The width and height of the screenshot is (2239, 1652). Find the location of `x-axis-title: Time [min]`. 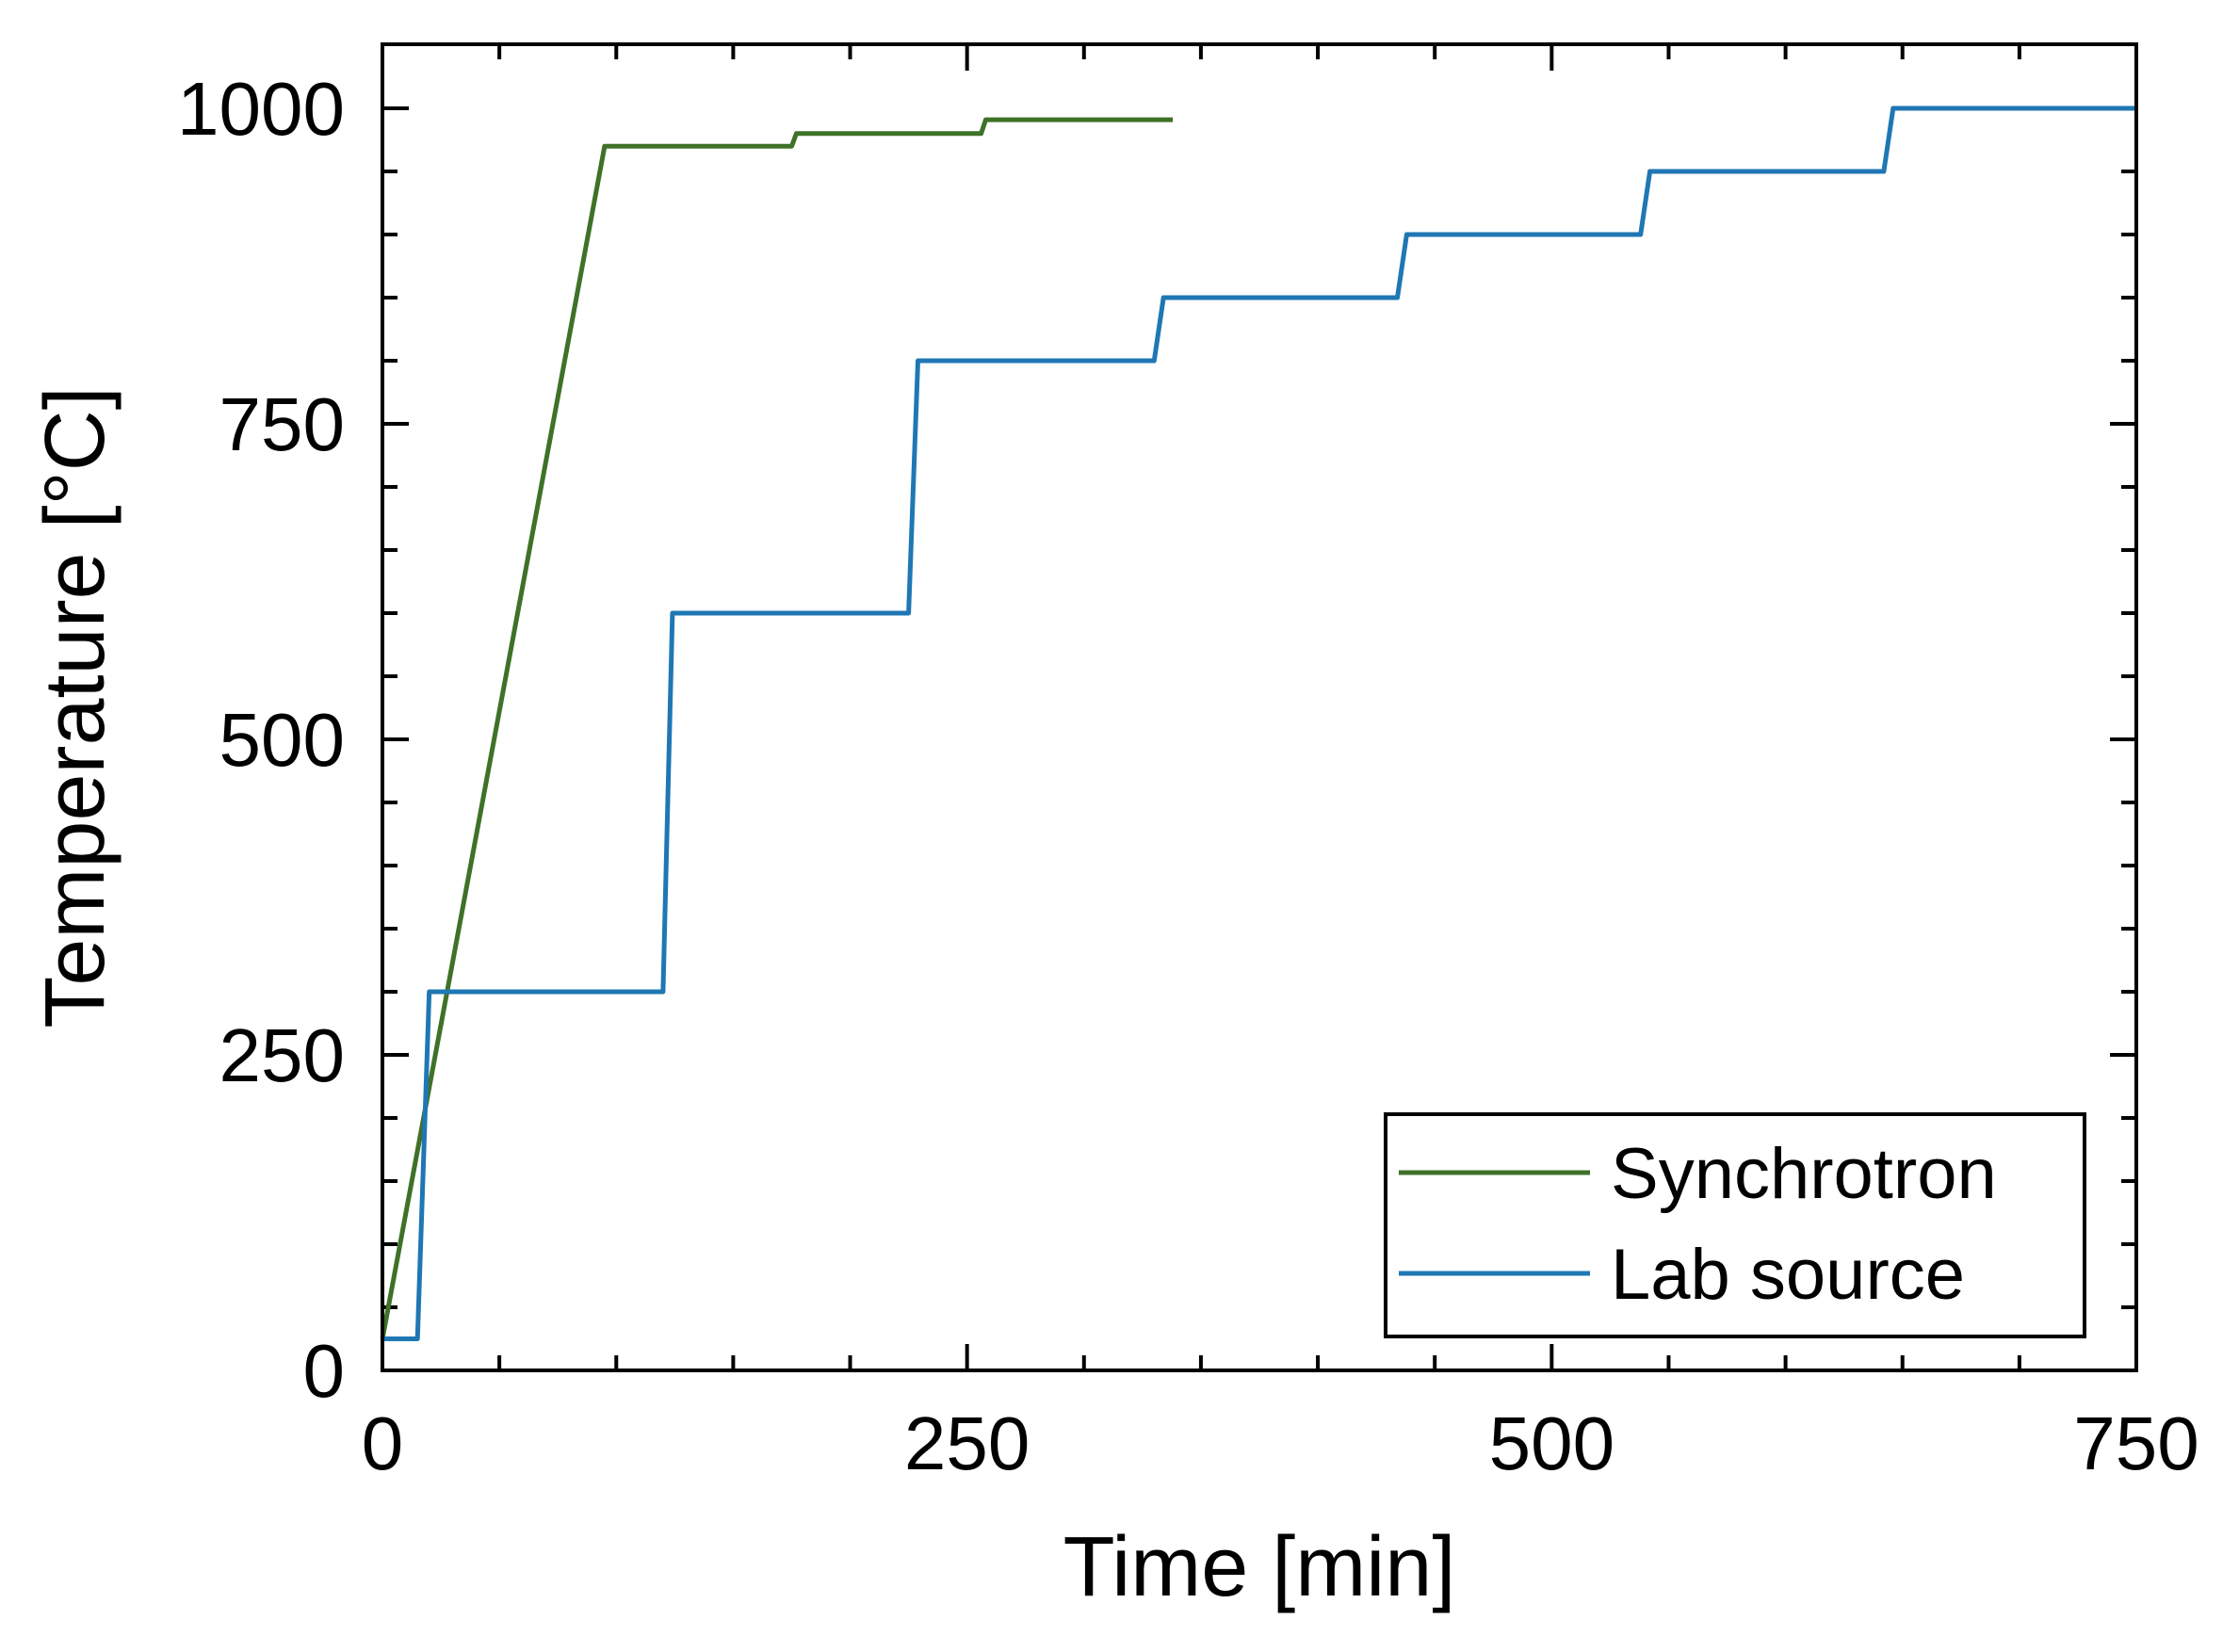

x-axis-title: Time [min] is located at coordinates (1259, 1567).